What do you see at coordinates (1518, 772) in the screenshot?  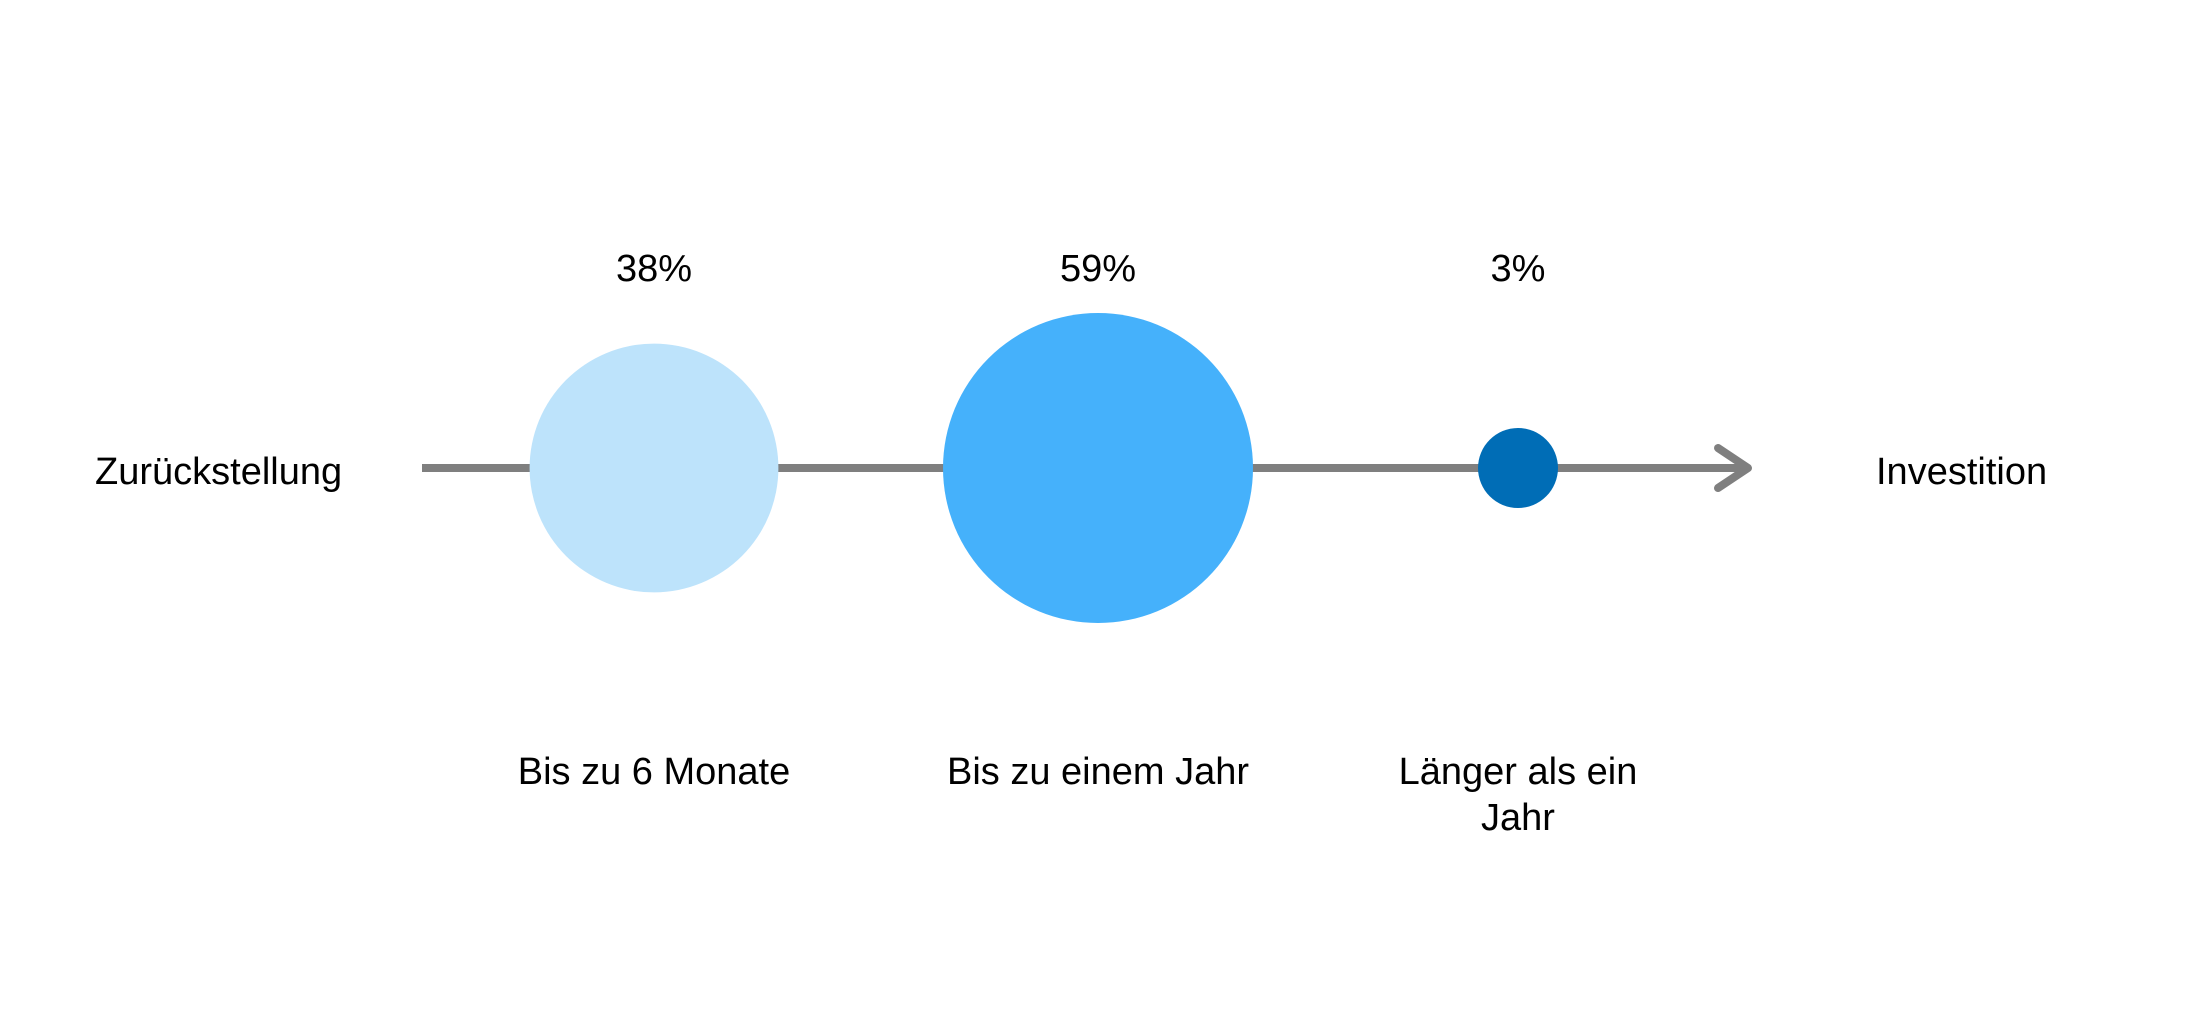 I see `category-label-3-line-1: Länger als ein` at bounding box center [1518, 772].